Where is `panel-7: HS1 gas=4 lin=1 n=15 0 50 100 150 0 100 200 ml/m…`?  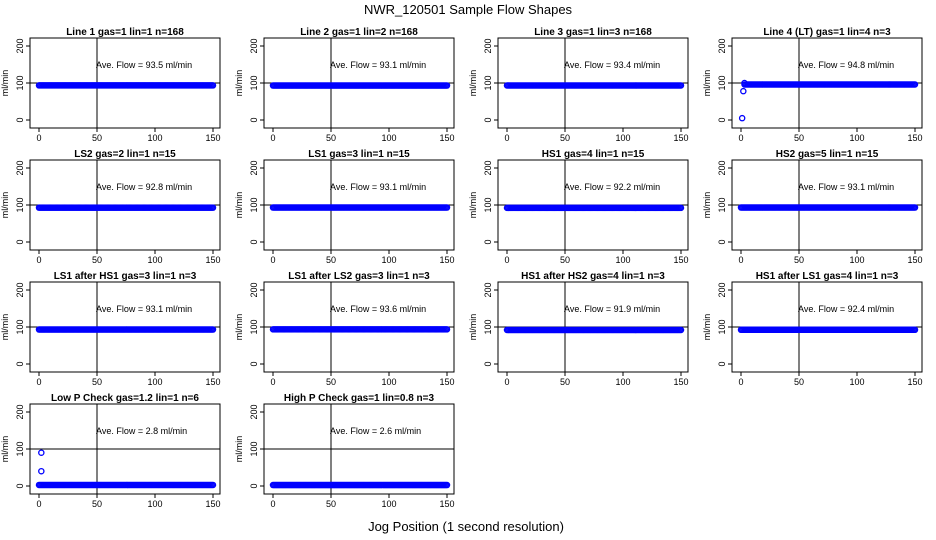
panel-7: HS1 gas=4 lin=1 n=15 0 50 100 150 0 100 200 ml/m… is located at coordinates (578, 207).